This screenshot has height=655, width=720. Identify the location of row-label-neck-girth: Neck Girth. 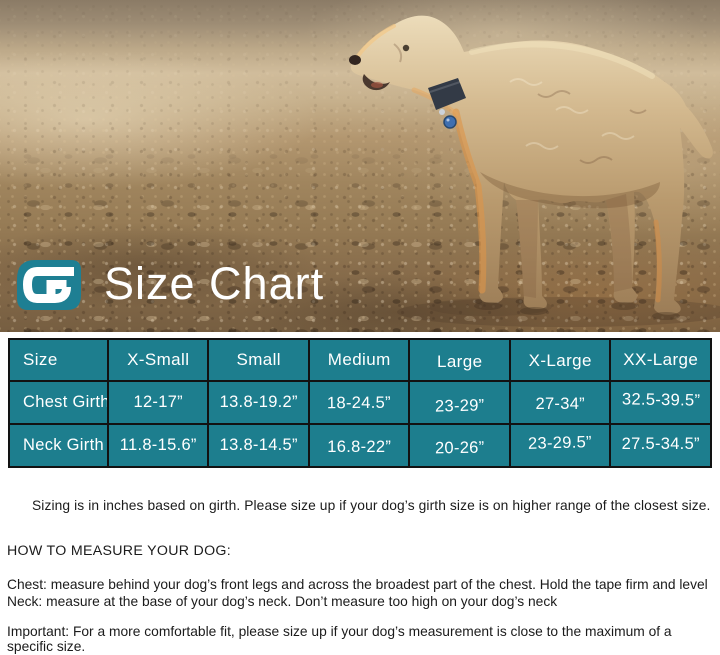
(58, 445).